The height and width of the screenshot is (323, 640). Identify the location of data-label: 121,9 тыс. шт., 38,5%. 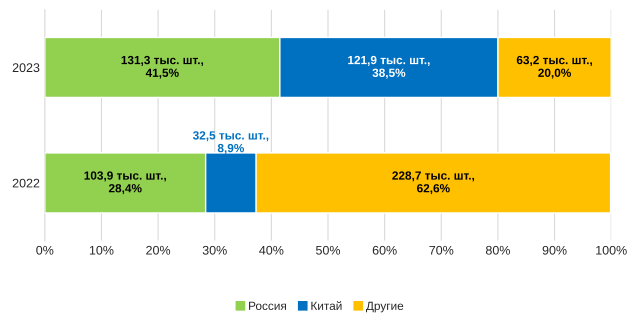
(389, 67).